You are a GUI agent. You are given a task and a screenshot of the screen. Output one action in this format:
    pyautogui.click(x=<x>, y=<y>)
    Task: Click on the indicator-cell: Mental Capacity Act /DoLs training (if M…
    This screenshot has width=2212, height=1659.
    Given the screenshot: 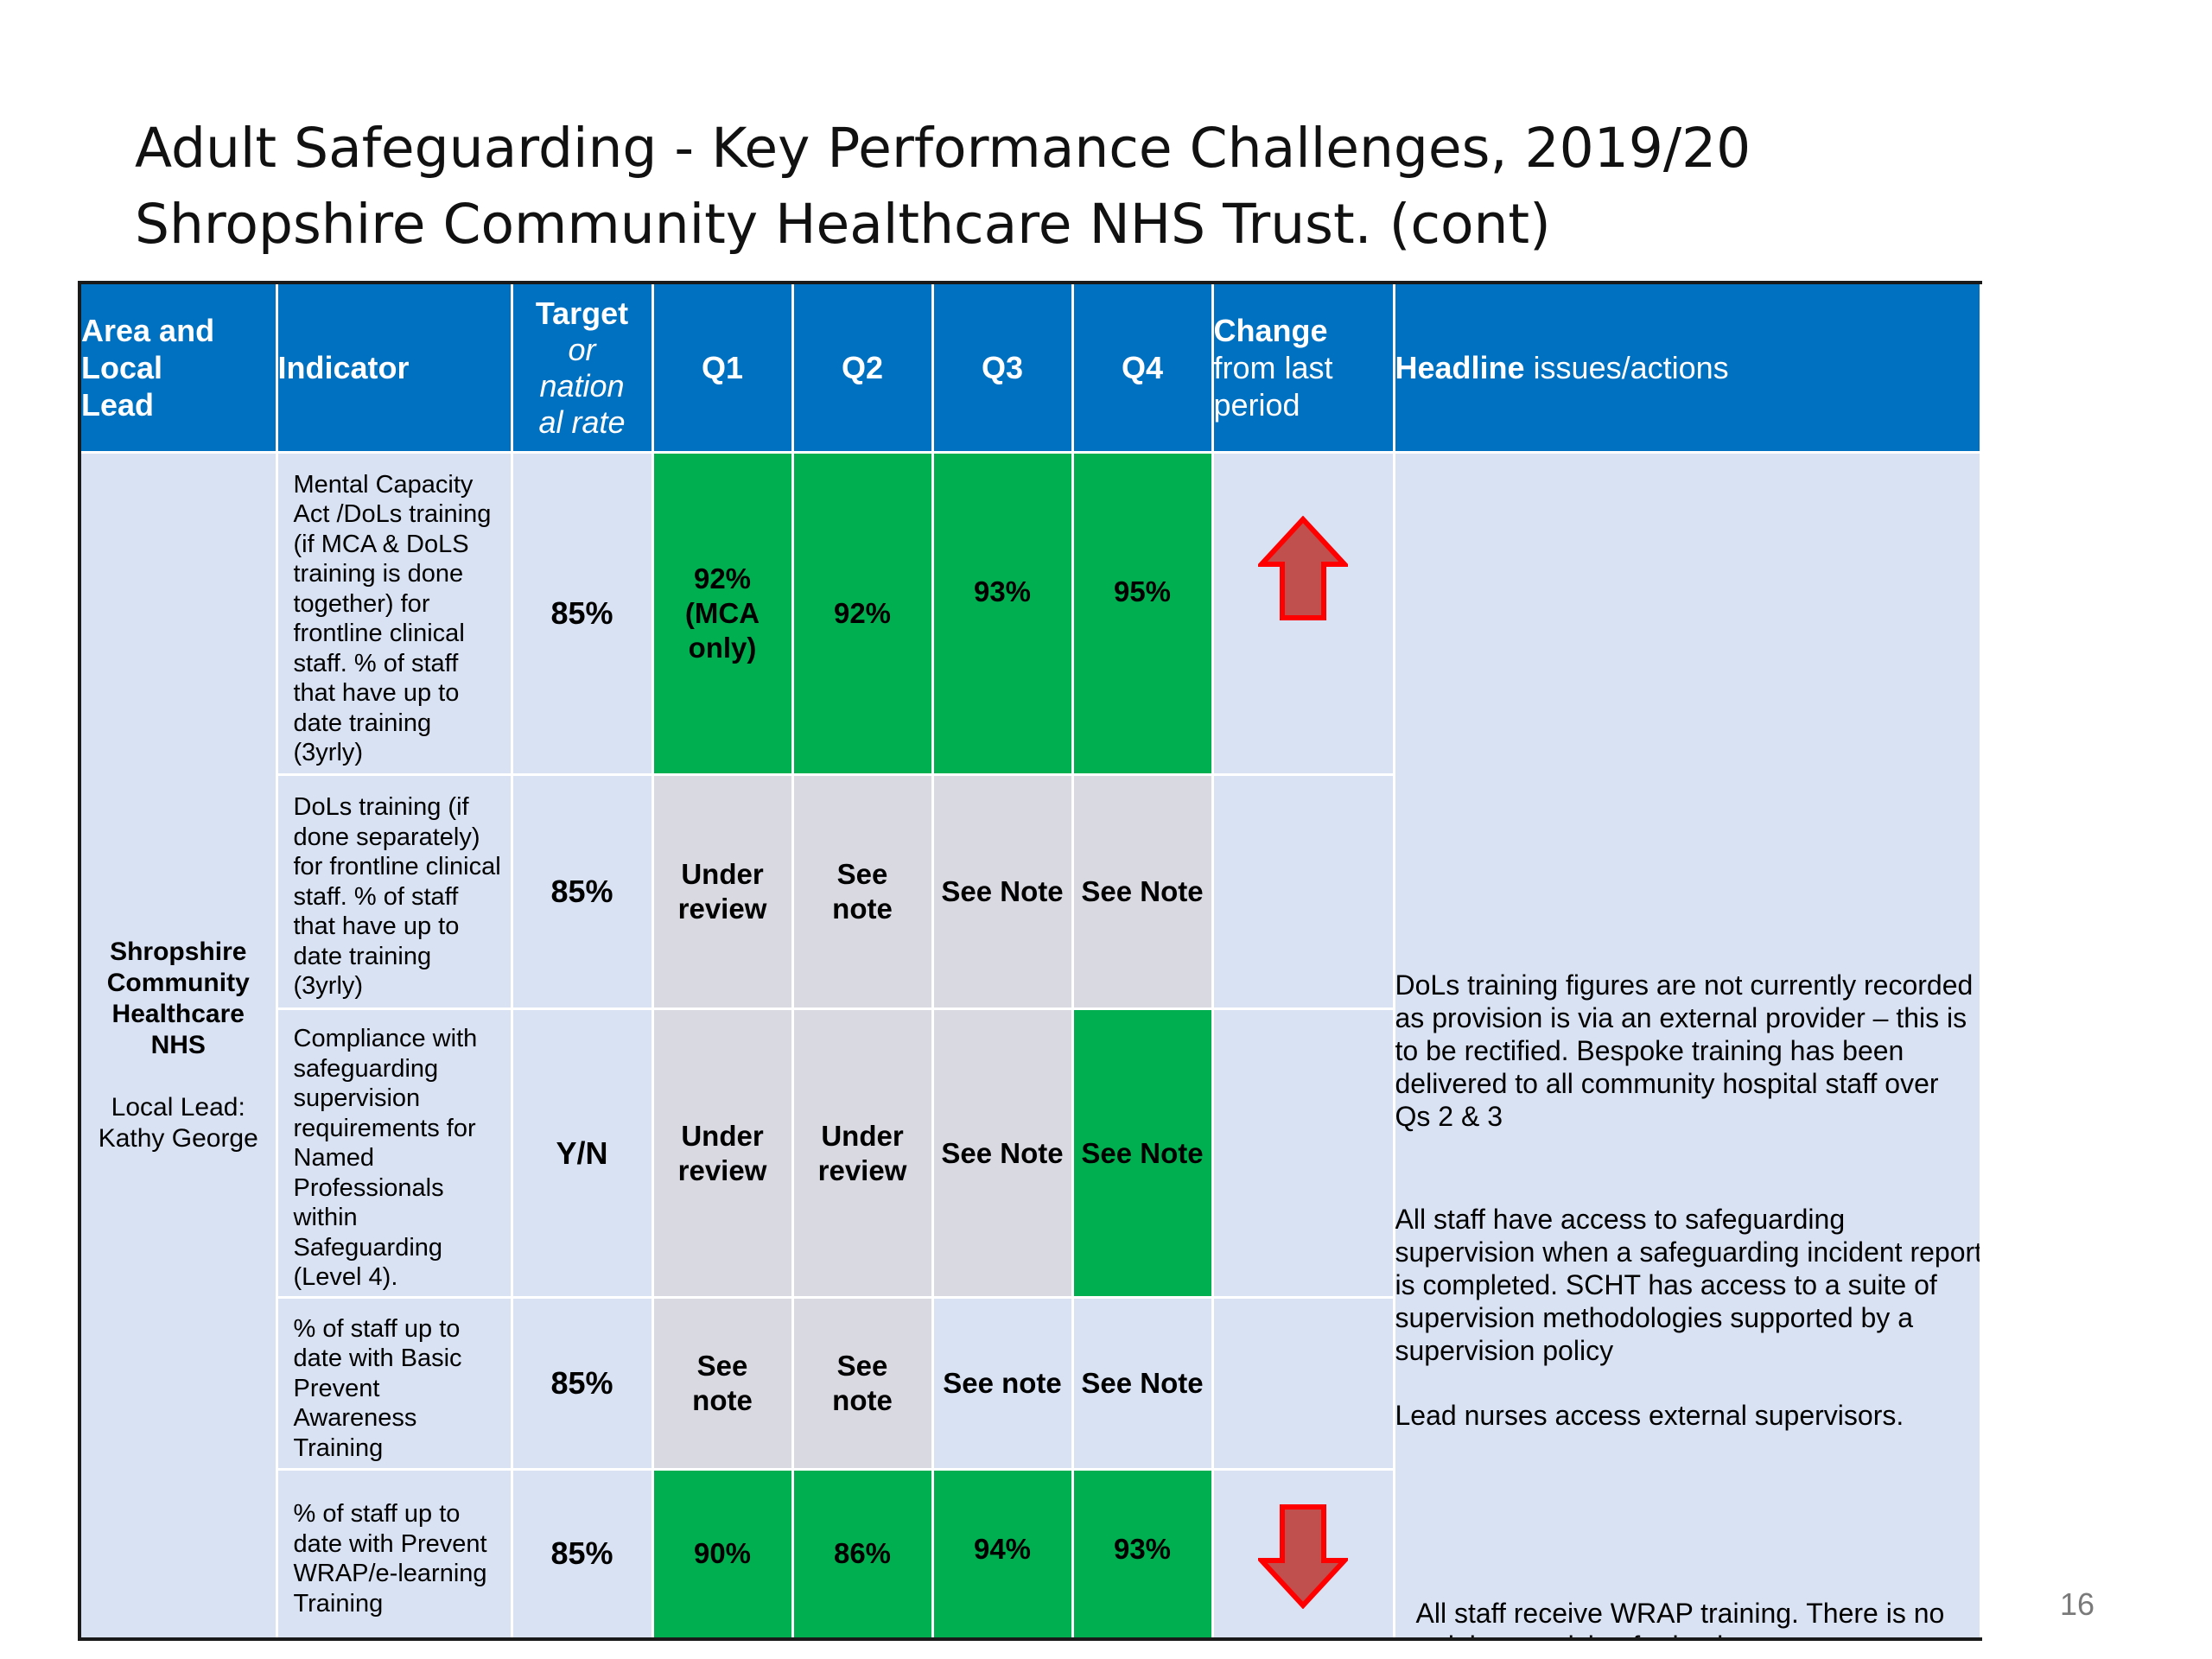 What is the action you would take?
    pyautogui.click(x=394, y=613)
    